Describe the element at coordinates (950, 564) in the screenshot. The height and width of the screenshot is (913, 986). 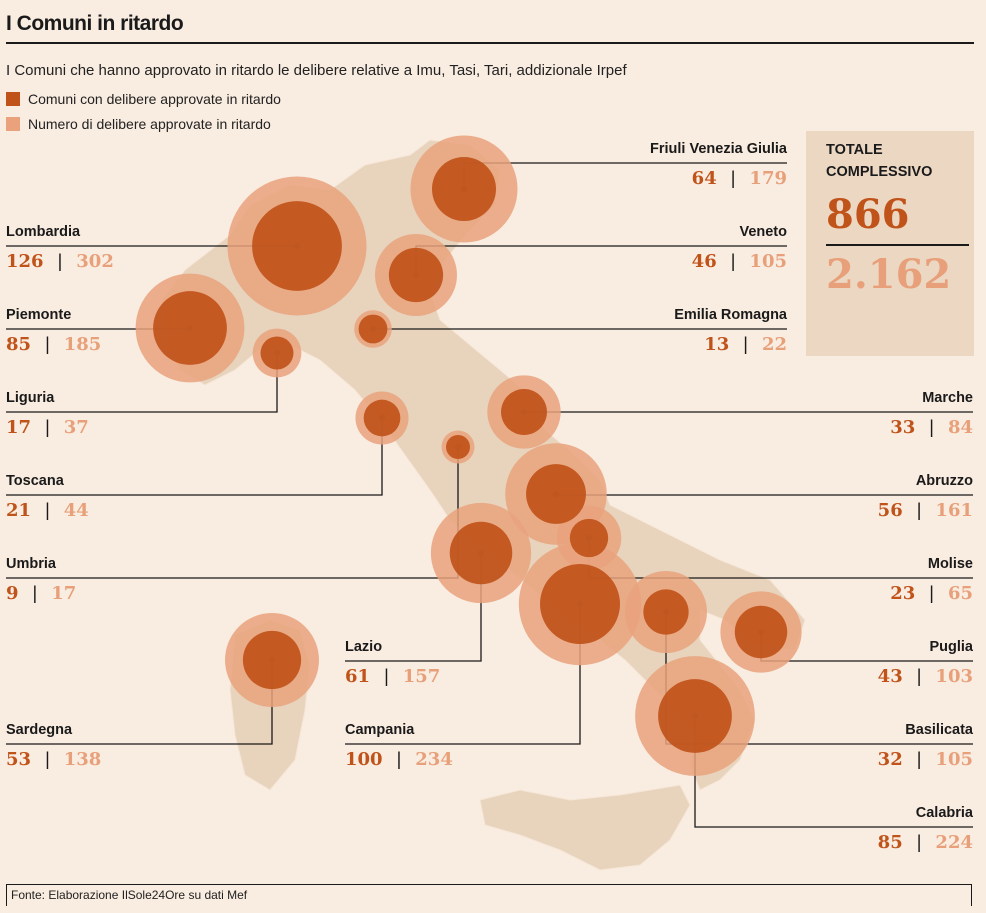
I see `region-name: Molise` at that location.